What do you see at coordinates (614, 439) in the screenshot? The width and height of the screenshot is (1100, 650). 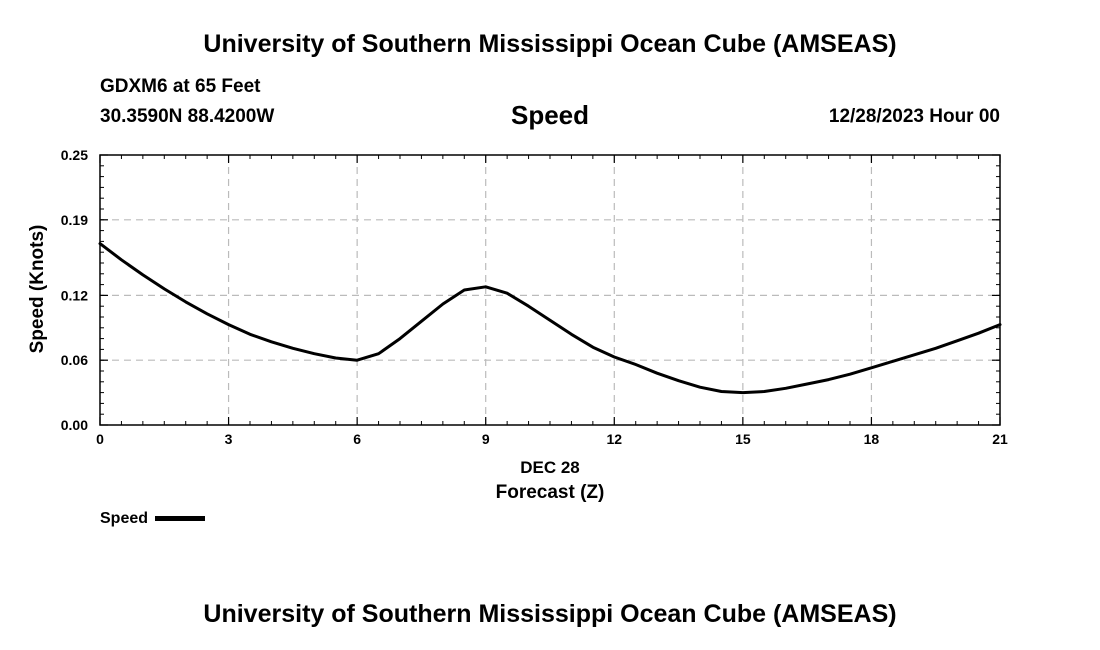 I see `x-tick-label: 12` at bounding box center [614, 439].